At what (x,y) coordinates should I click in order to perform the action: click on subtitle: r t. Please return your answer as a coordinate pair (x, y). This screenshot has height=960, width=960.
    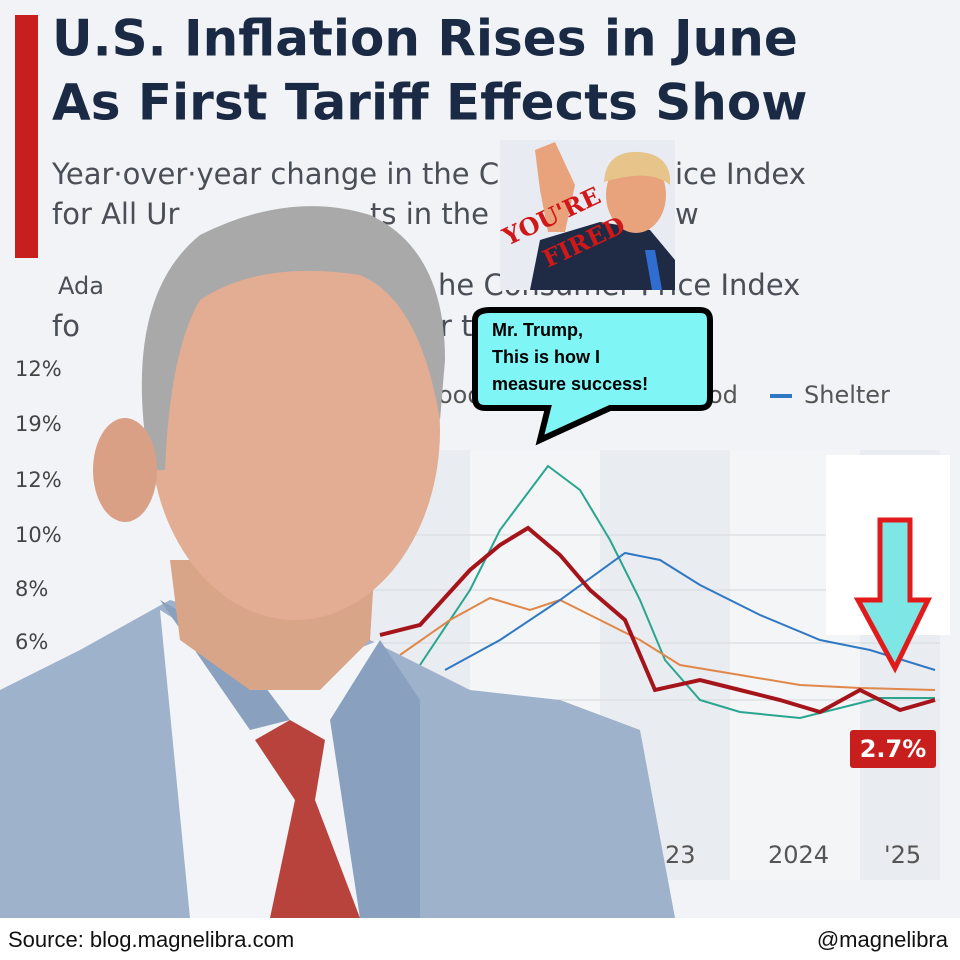
    Looking at the image, I should click on (456, 326).